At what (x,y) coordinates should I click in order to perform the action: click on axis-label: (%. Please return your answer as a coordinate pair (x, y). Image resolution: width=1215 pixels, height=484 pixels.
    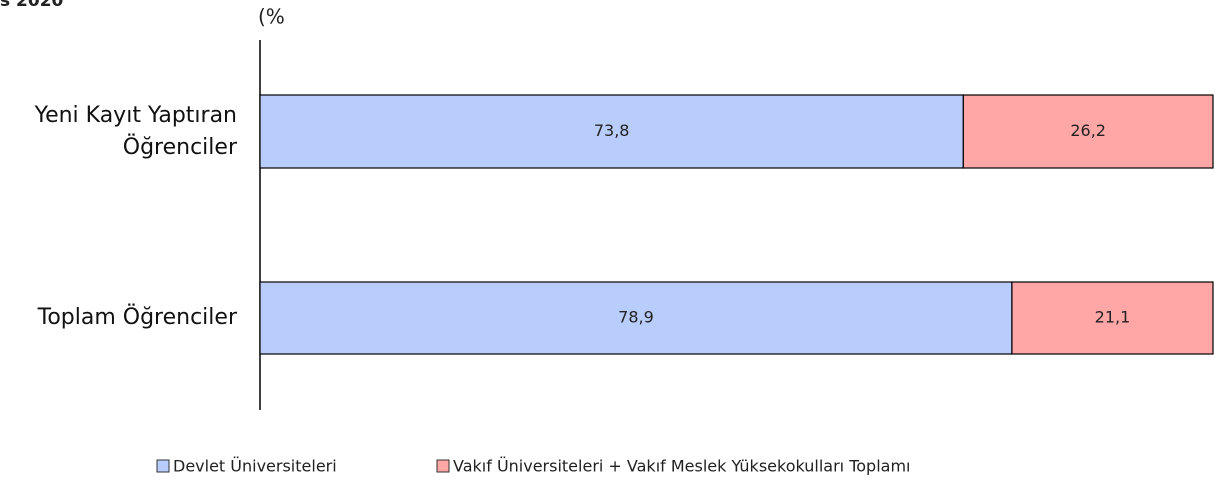
    Looking at the image, I should click on (271, 17).